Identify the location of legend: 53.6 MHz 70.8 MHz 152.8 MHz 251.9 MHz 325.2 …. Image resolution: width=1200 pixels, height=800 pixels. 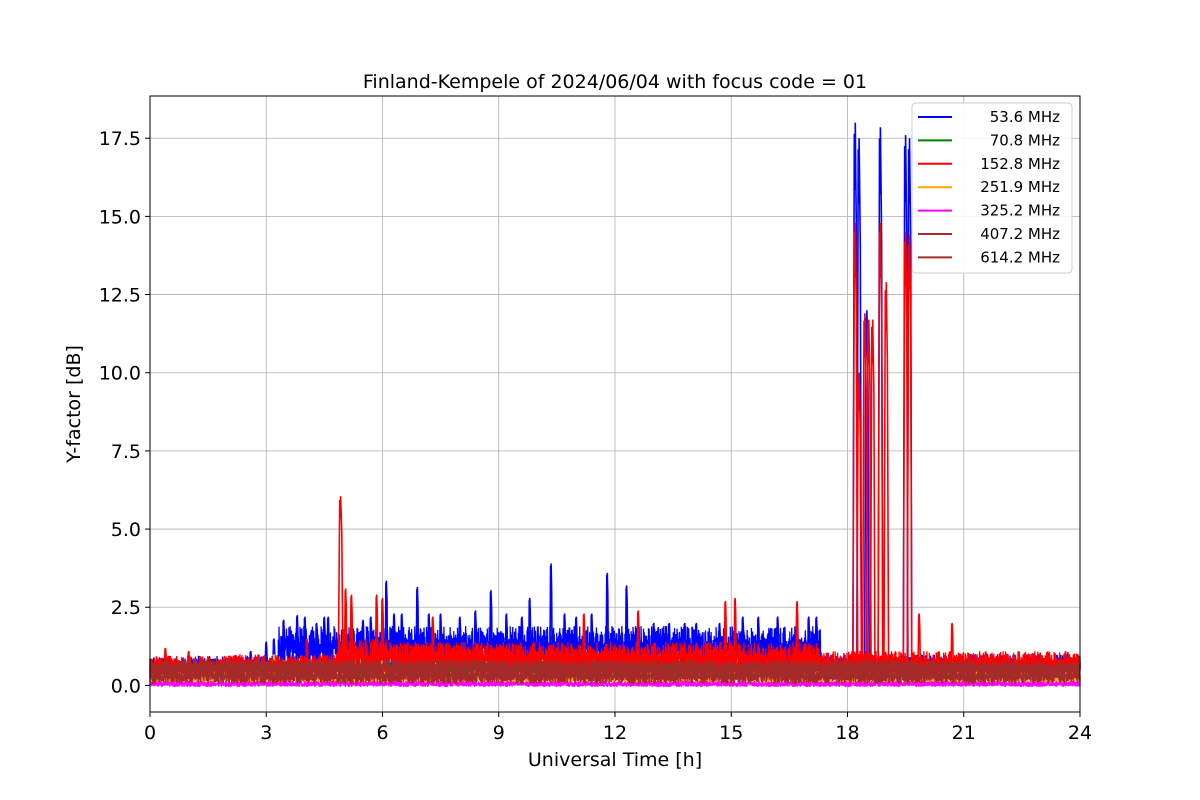
(992, 188).